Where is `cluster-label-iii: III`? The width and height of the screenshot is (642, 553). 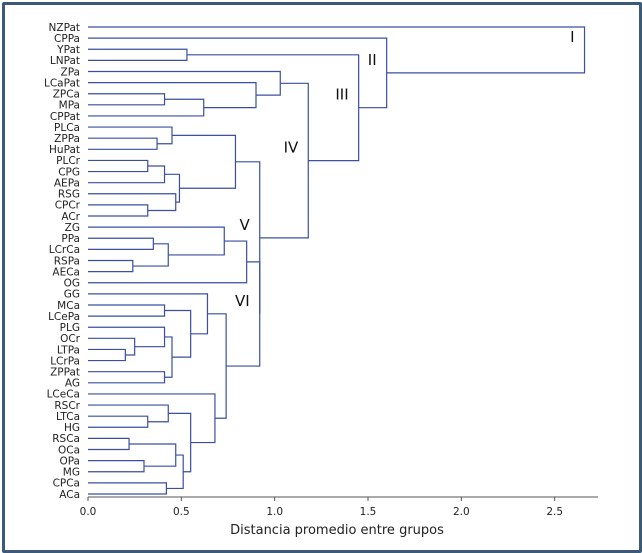 cluster-label-iii: III is located at coordinates (341, 95).